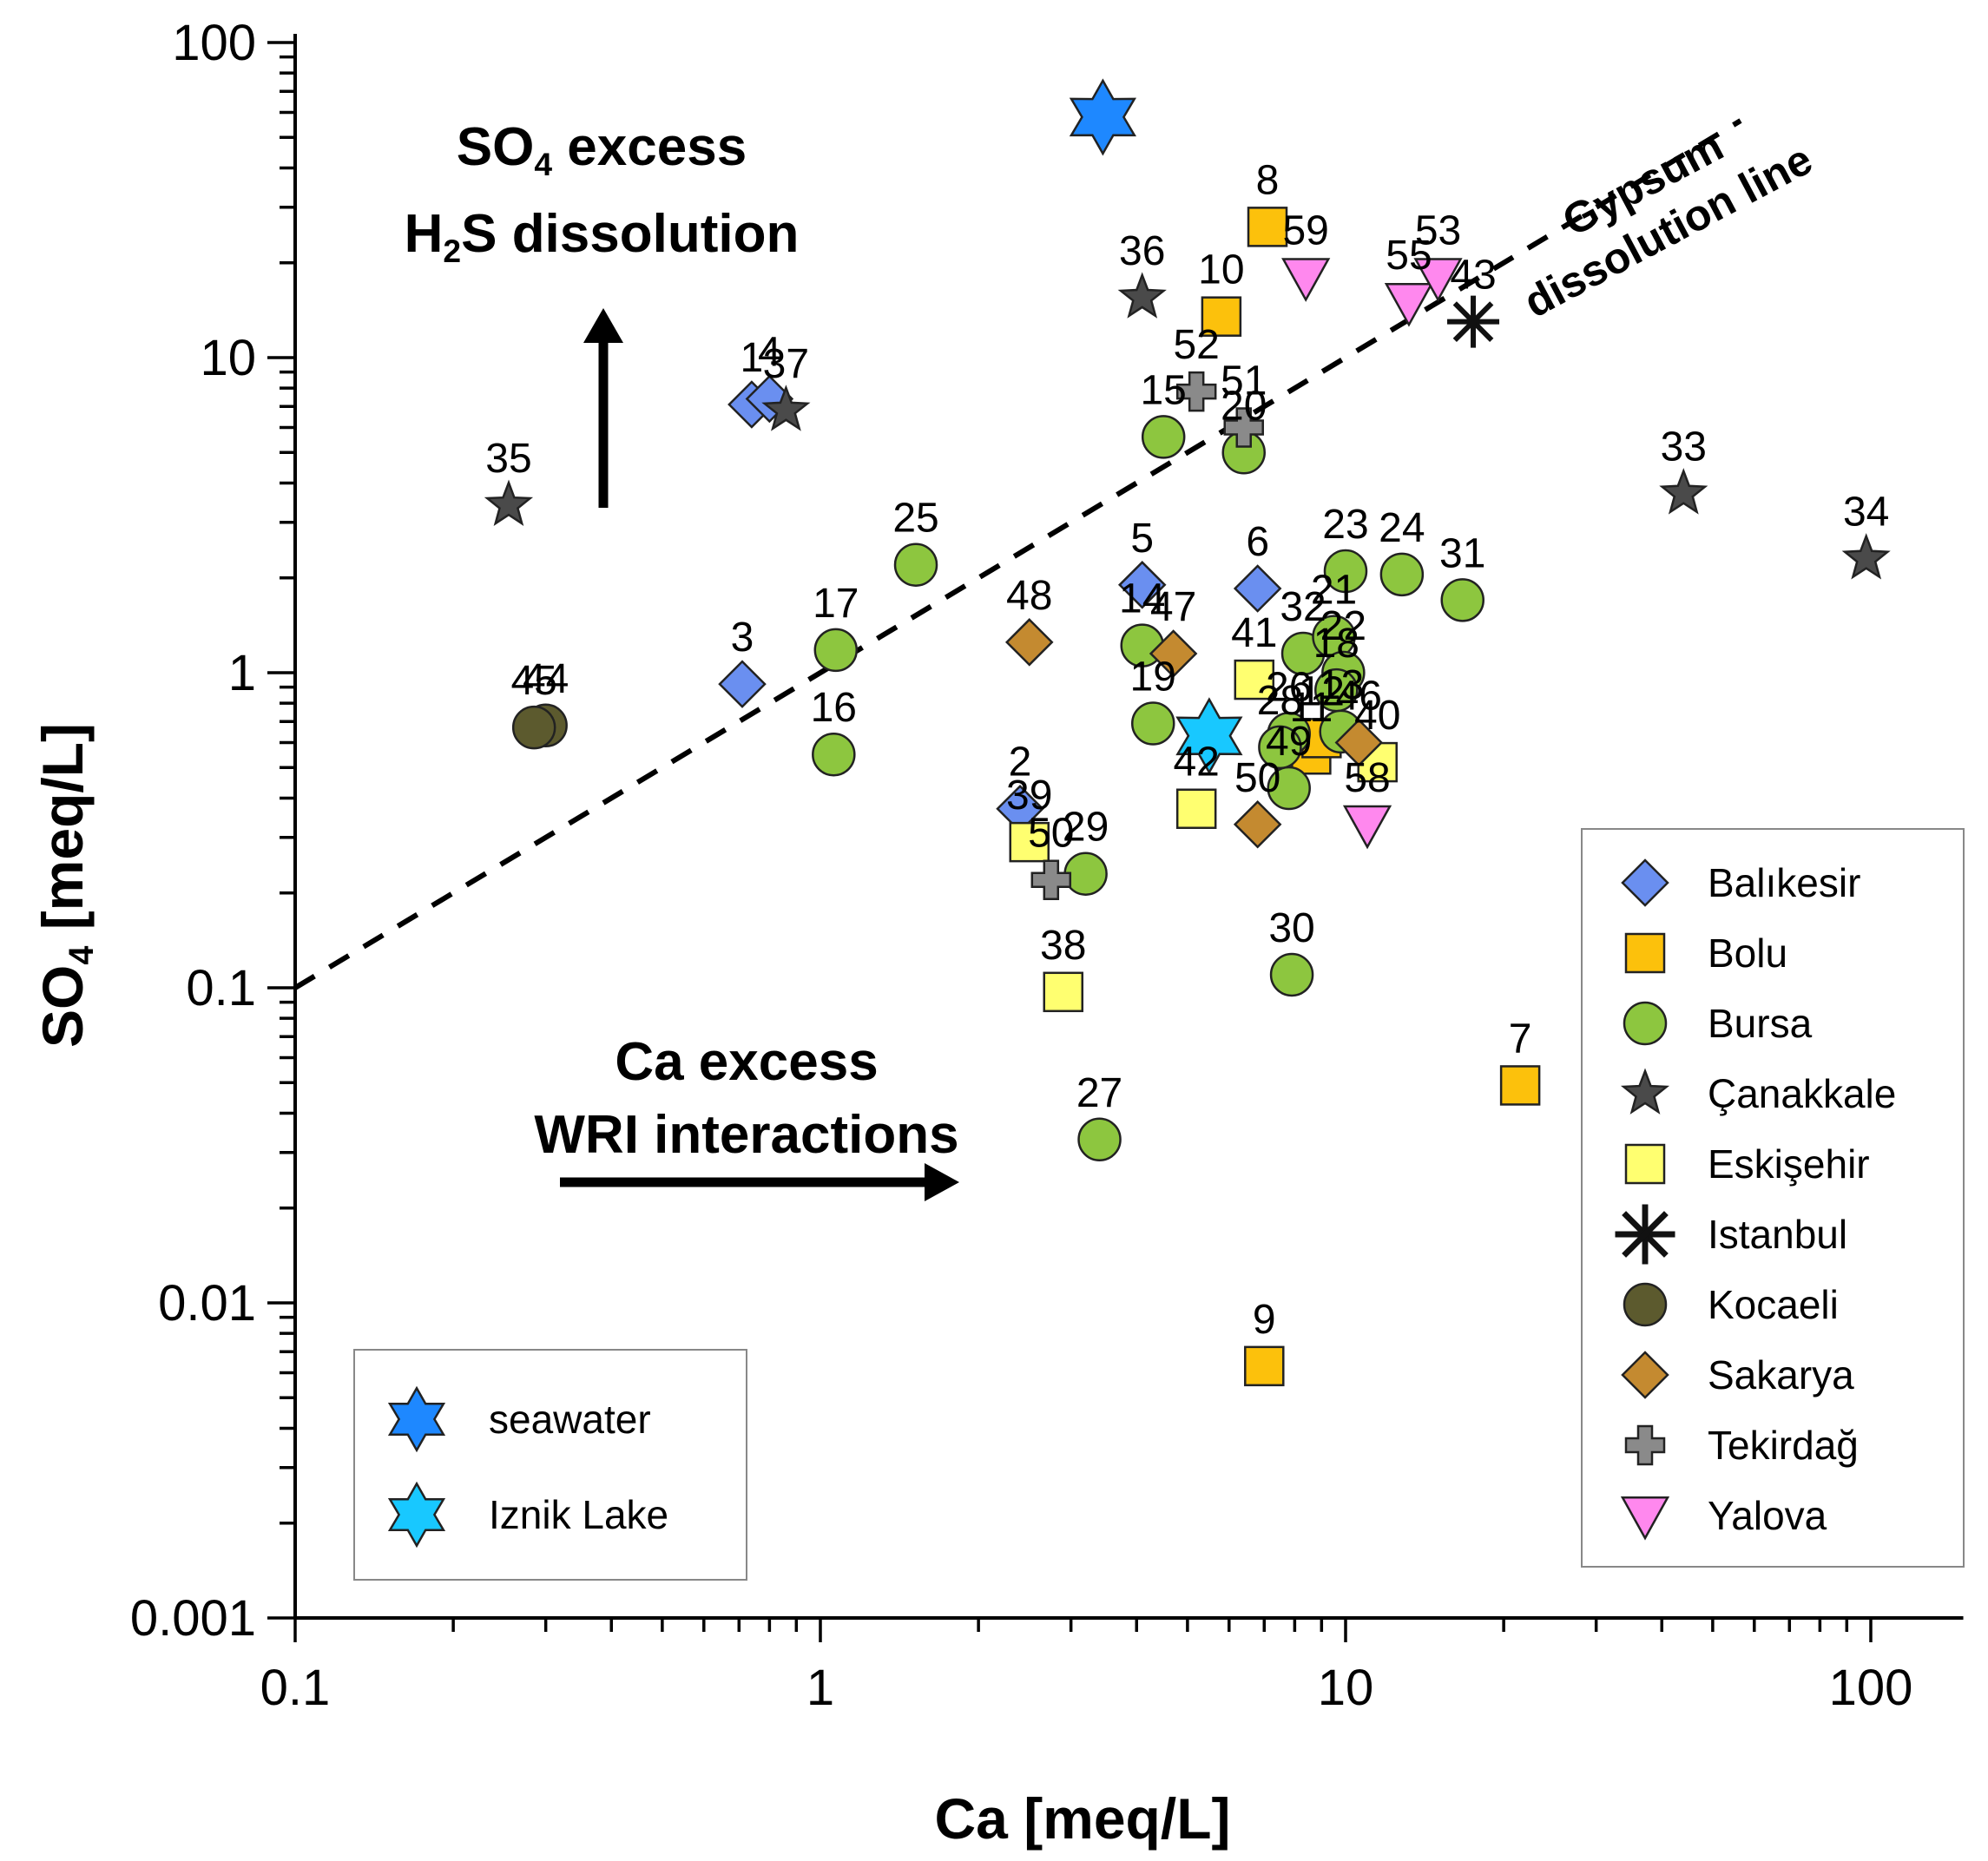 This screenshot has width=1988, height=1861. Describe the element at coordinates (742, 638) in the screenshot. I see `point-label: 3` at that location.